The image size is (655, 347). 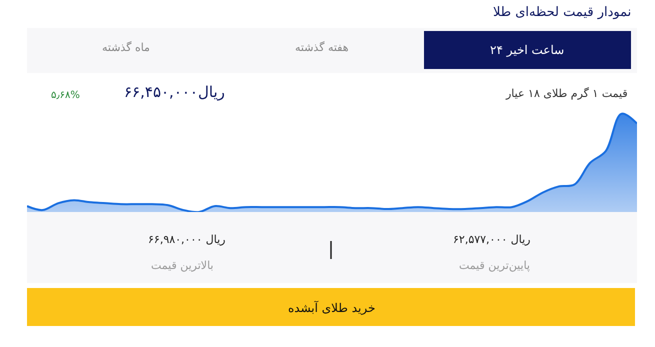 I want to click on text: ۶۶,۹۸۰,۰۰۰ ریال, so click(x=187, y=239).